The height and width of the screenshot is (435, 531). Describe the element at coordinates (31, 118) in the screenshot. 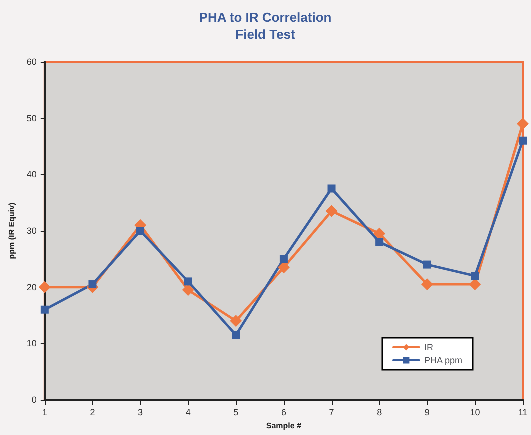

I see `y-tick-label: 50` at that location.